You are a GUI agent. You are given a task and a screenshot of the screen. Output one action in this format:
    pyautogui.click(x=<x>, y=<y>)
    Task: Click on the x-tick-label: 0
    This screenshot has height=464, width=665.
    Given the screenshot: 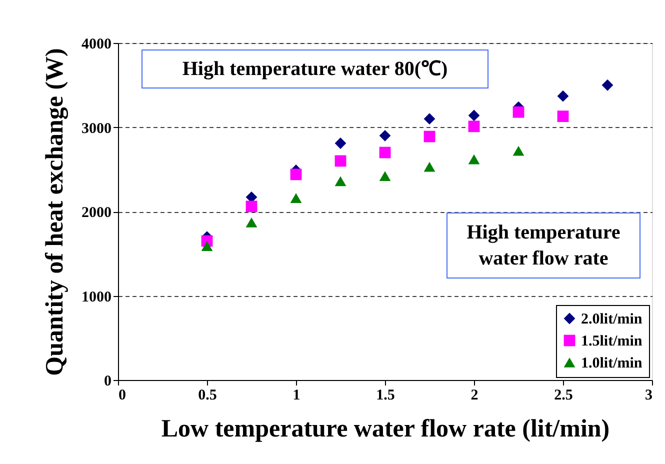 What is the action you would take?
    pyautogui.click(x=122, y=396)
    